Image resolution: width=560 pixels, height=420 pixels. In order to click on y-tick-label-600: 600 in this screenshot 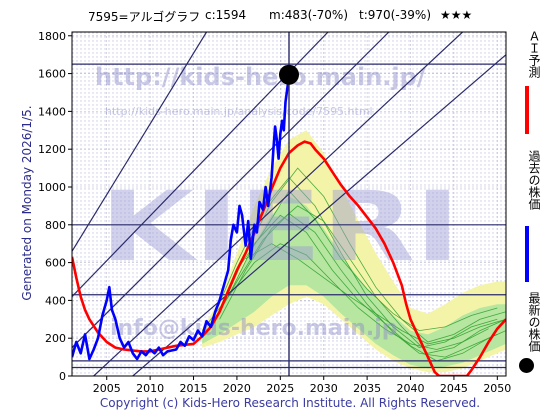, I will do `click(55, 263)`.